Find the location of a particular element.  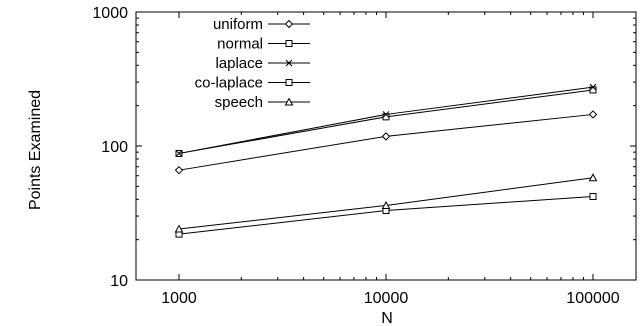

legend-marker-uniform is located at coordinates (289, 24).